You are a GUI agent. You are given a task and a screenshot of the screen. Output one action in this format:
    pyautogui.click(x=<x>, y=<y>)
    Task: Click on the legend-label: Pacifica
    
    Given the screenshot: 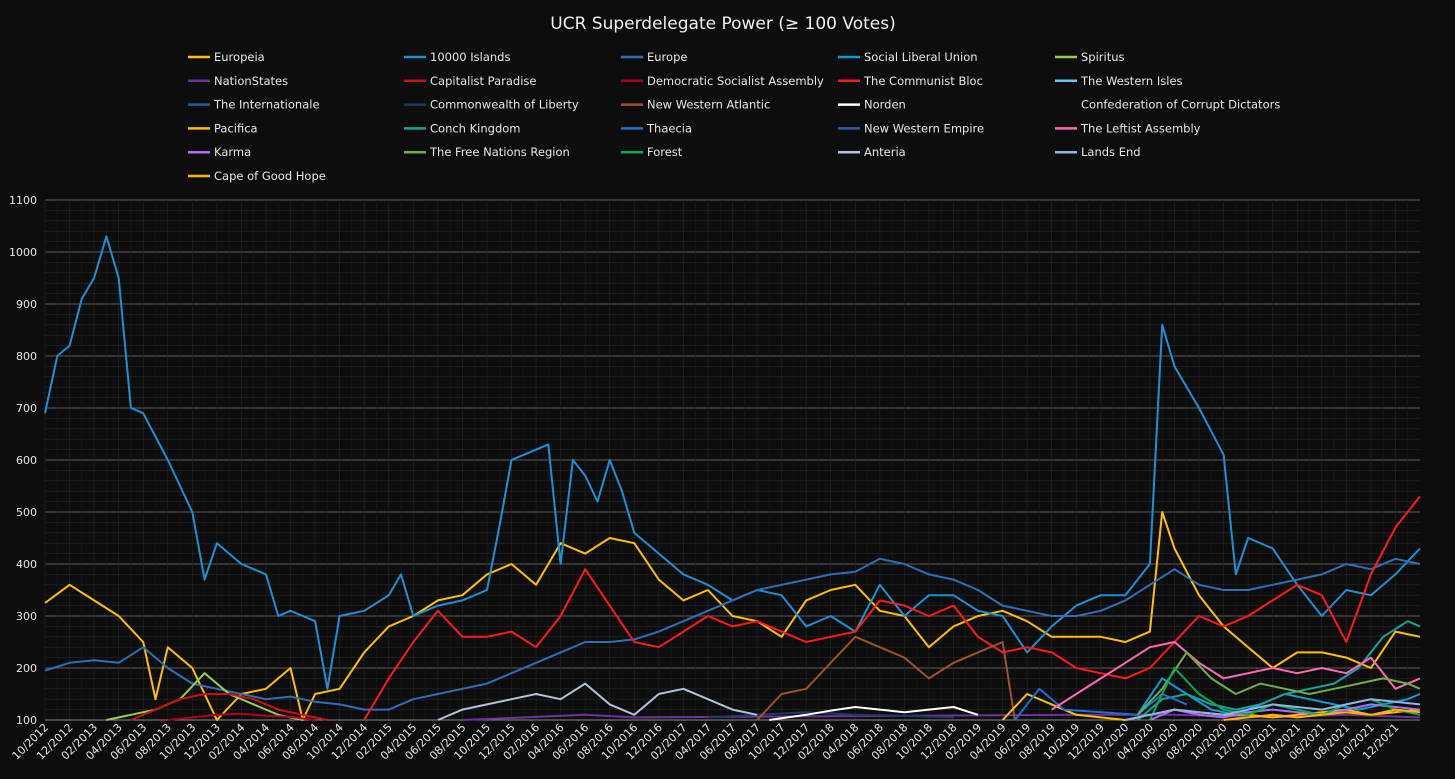 What is the action you would take?
    pyautogui.click(x=236, y=128)
    